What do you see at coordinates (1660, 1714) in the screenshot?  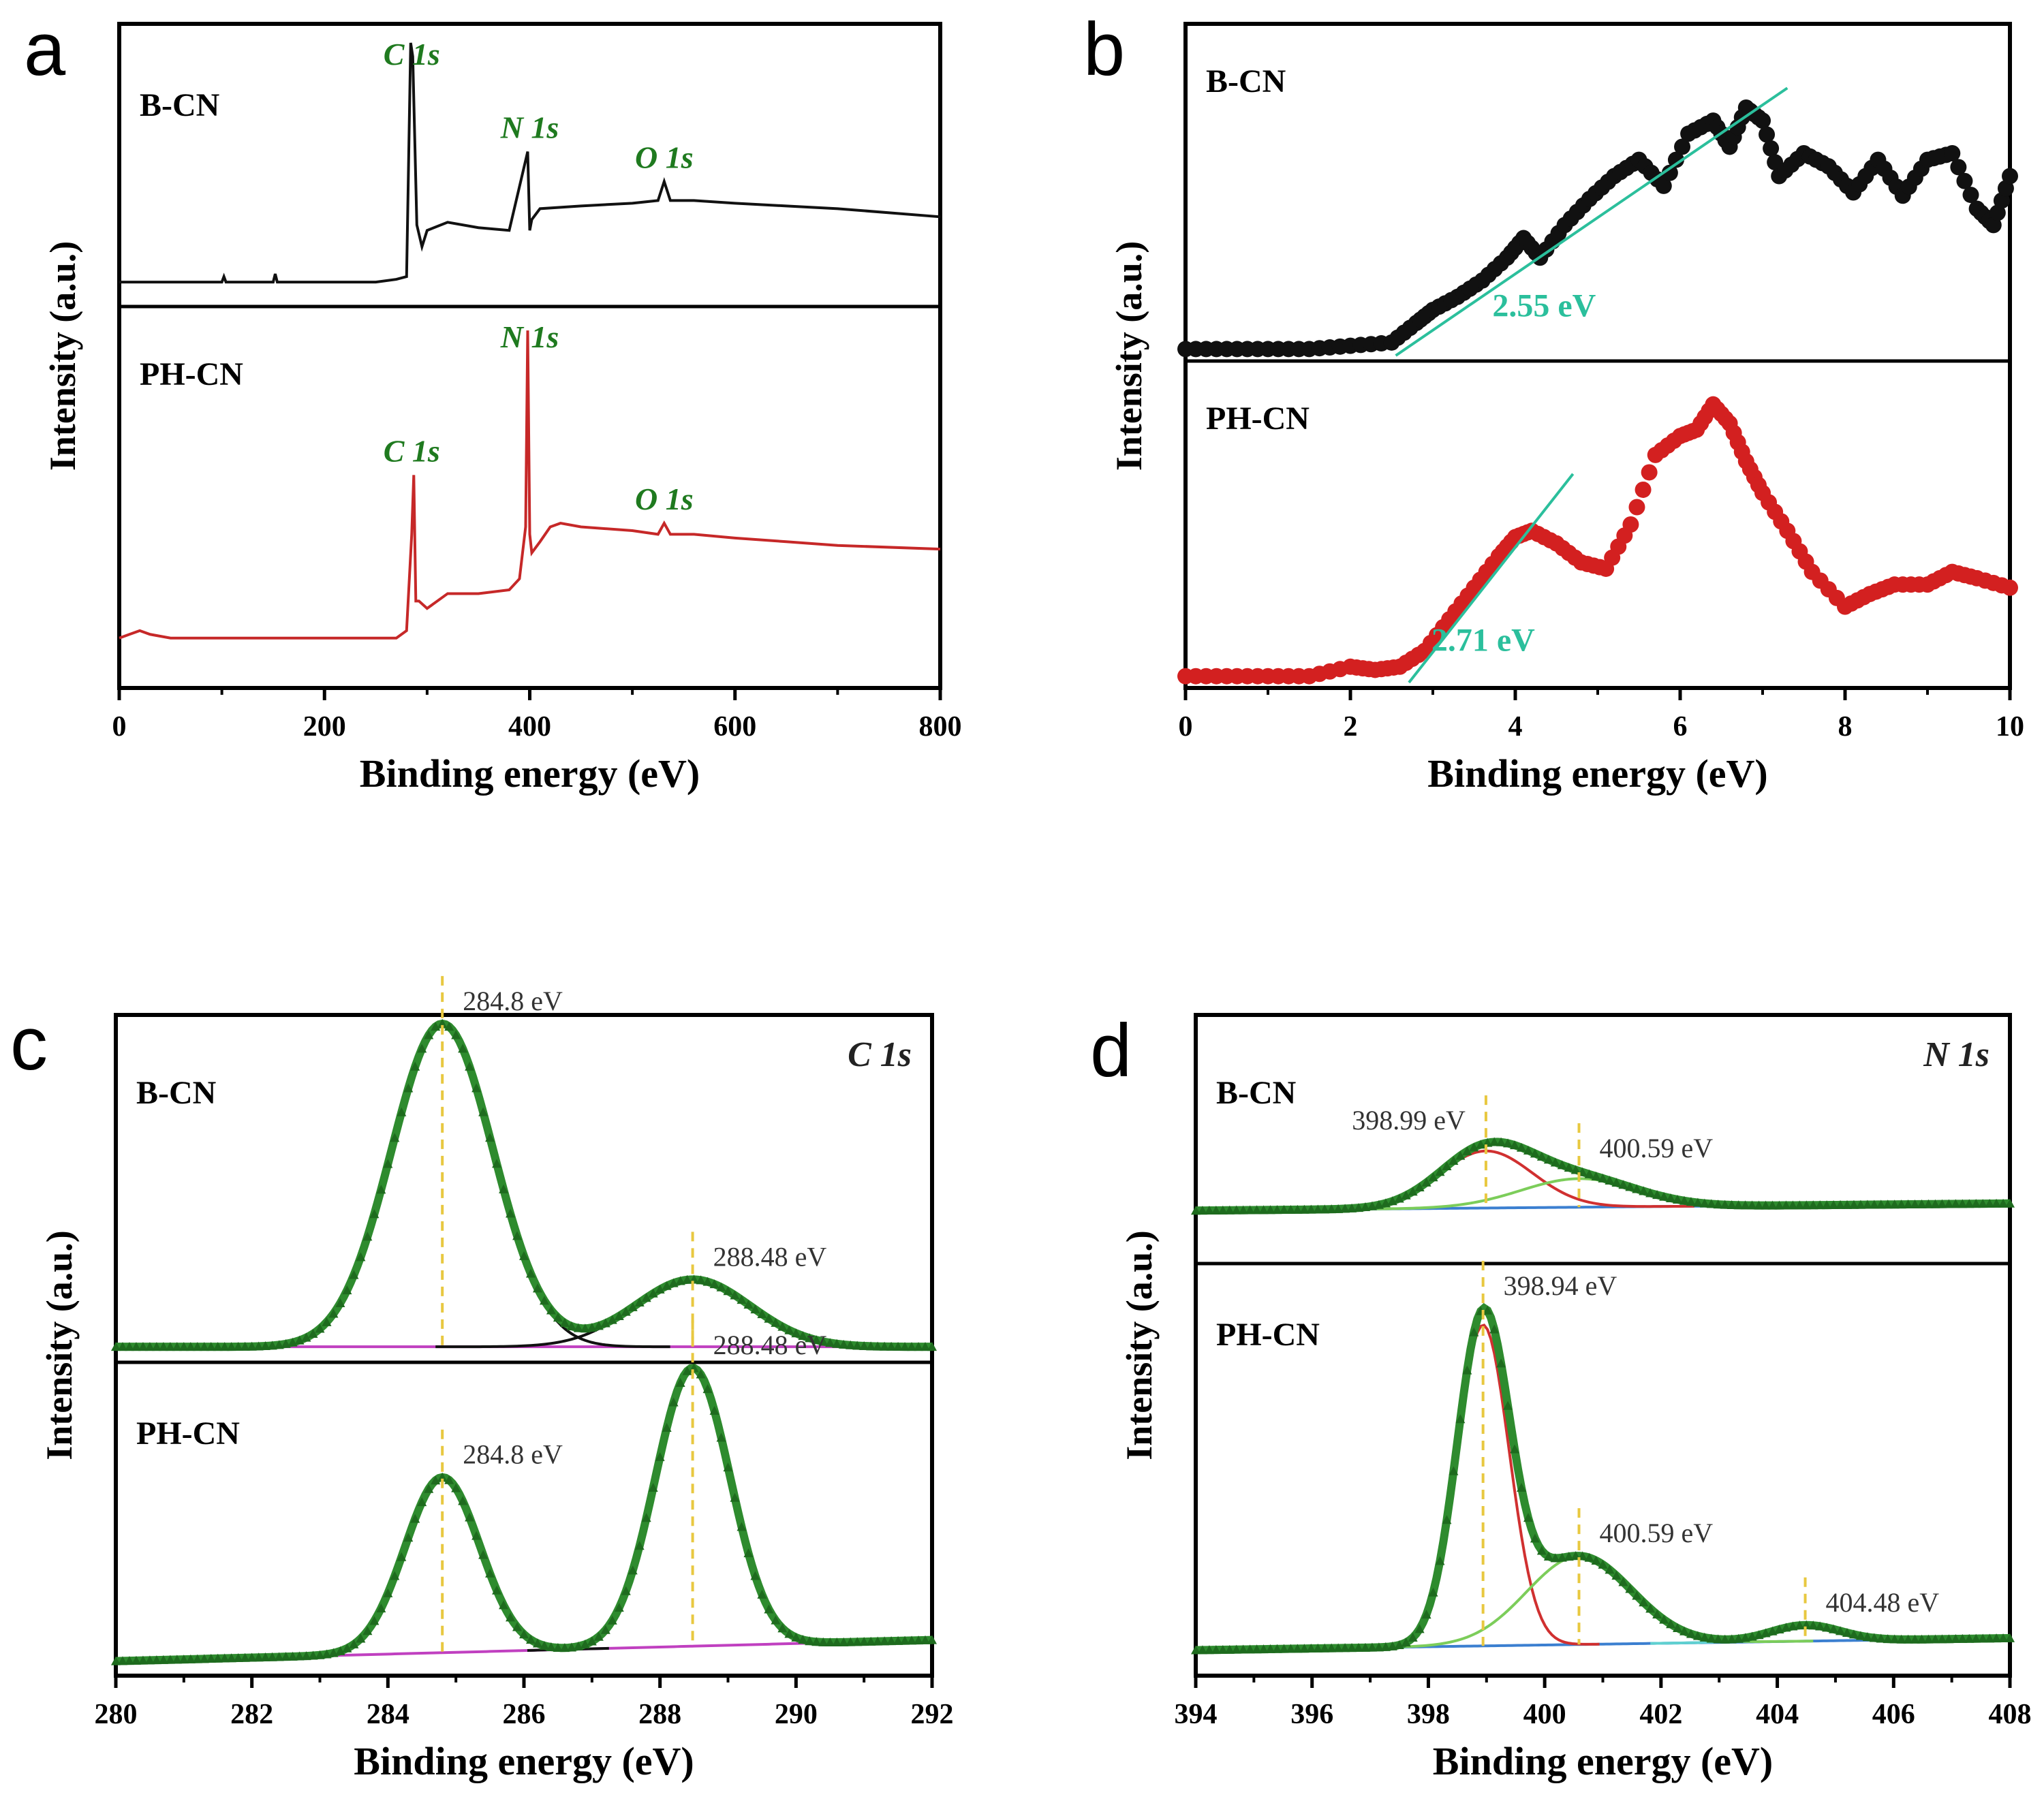 I see `x-tick-label: 402` at bounding box center [1660, 1714].